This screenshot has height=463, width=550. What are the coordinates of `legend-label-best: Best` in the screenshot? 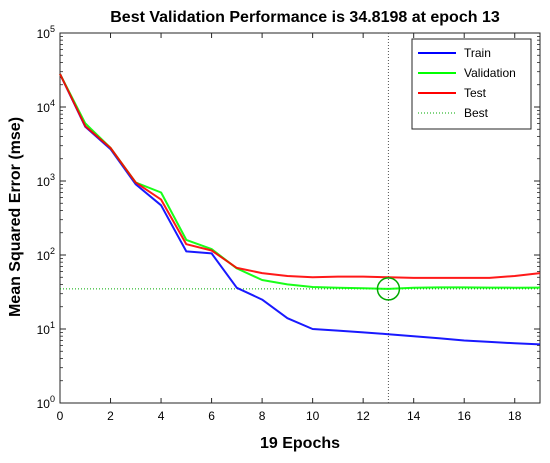 It's located at (476, 113).